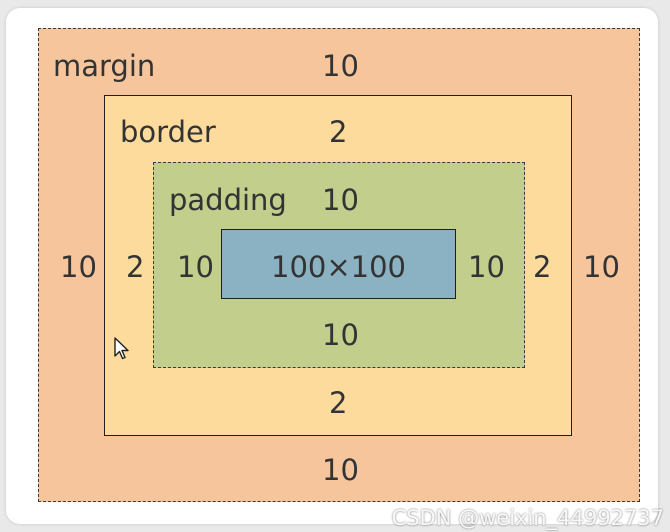 This screenshot has height=532, width=670. Describe the element at coordinates (195, 267) in the screenshot. I see `padding-left-value: 10` at that location.